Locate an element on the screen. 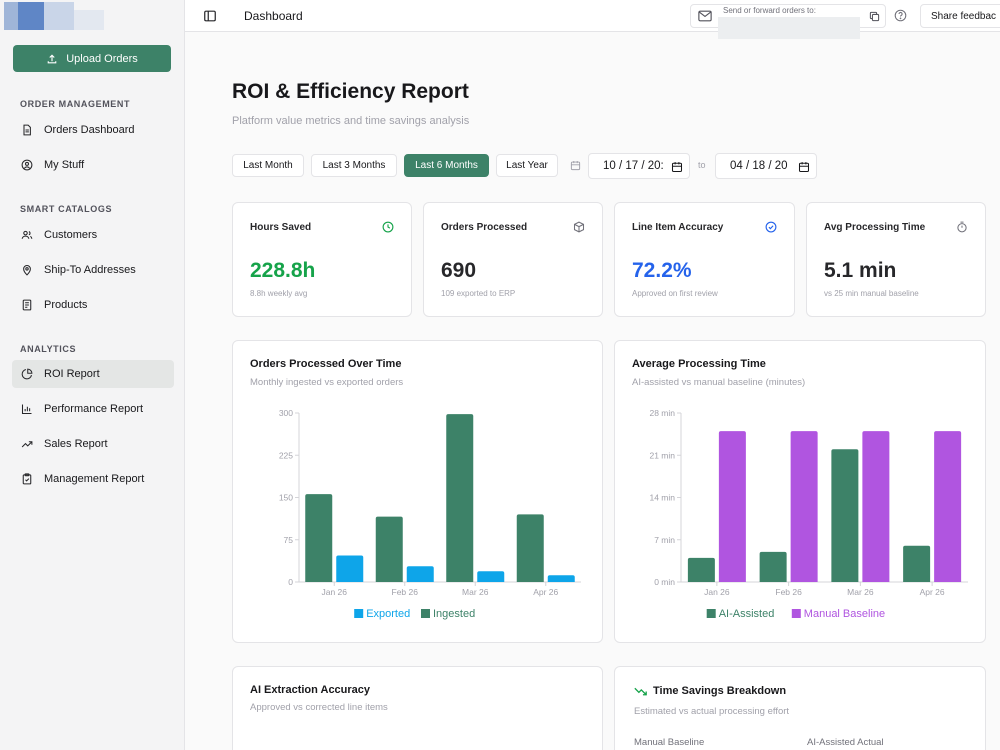  upload-orders-button: Upload Orders is located at coordinates (92, 58).